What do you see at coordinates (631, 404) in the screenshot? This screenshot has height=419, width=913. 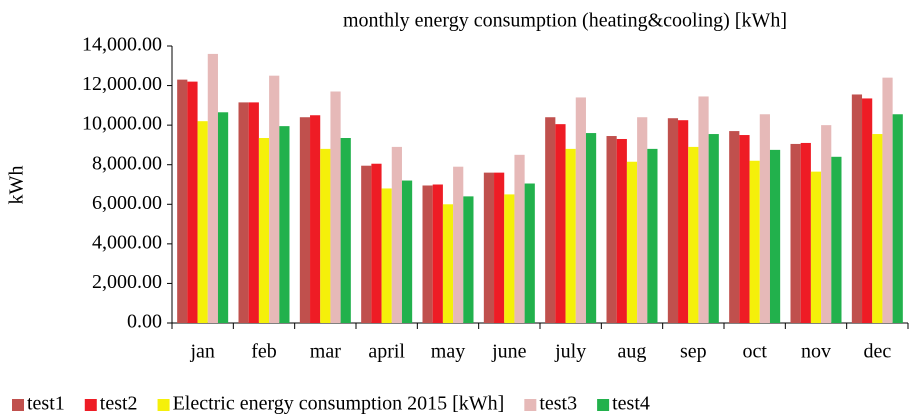 I see `legend-label: test4` at bounding box center [631, 404].